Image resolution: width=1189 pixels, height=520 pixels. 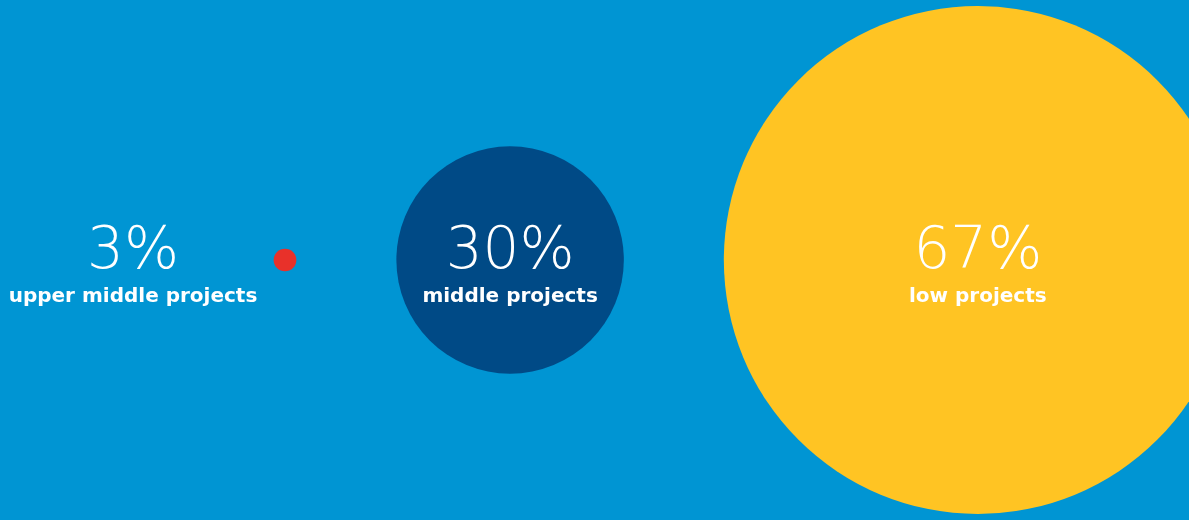 What do you see at coordinates (510, 248) in the screenshot?
I see `data-label: 30%` at bounding box center [510, 248].